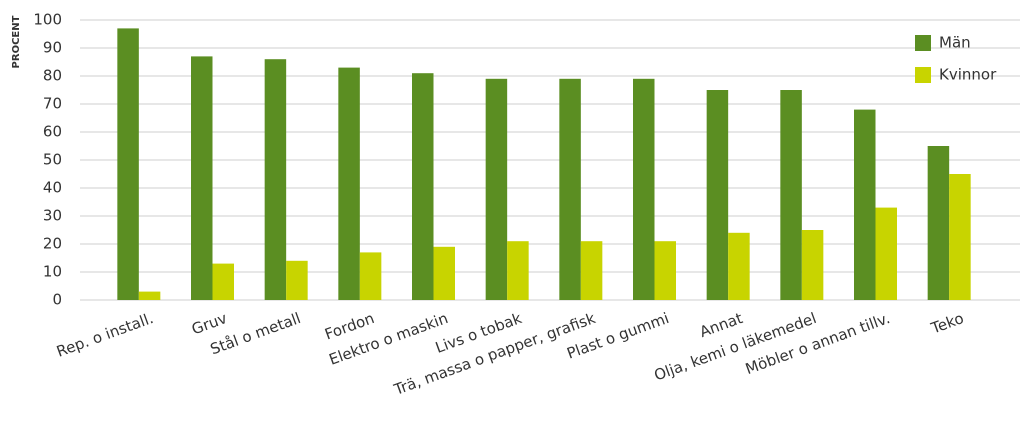 This screenshot has width=1032, height=436. I want to click on y-tick-label: 50, so click(52, 160).